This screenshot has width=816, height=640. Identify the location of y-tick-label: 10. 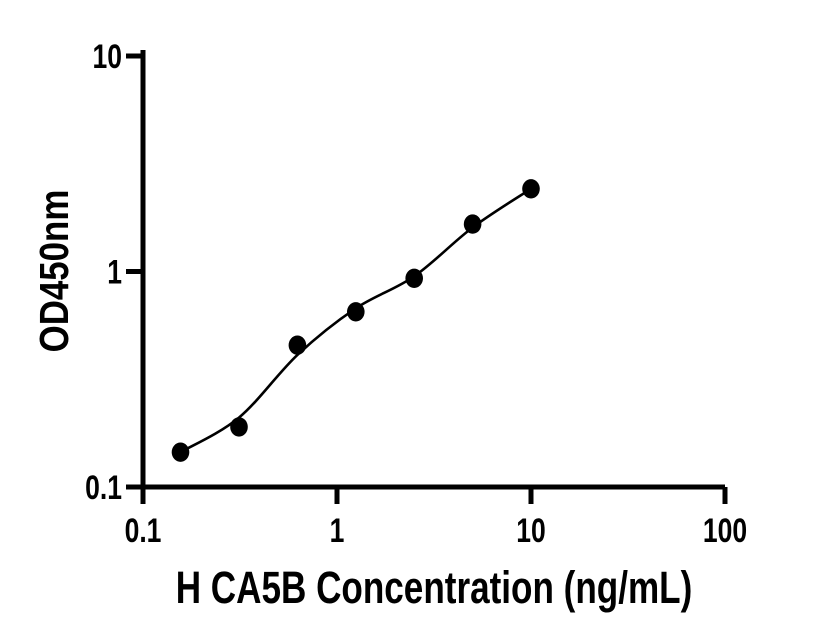
(107, 57).